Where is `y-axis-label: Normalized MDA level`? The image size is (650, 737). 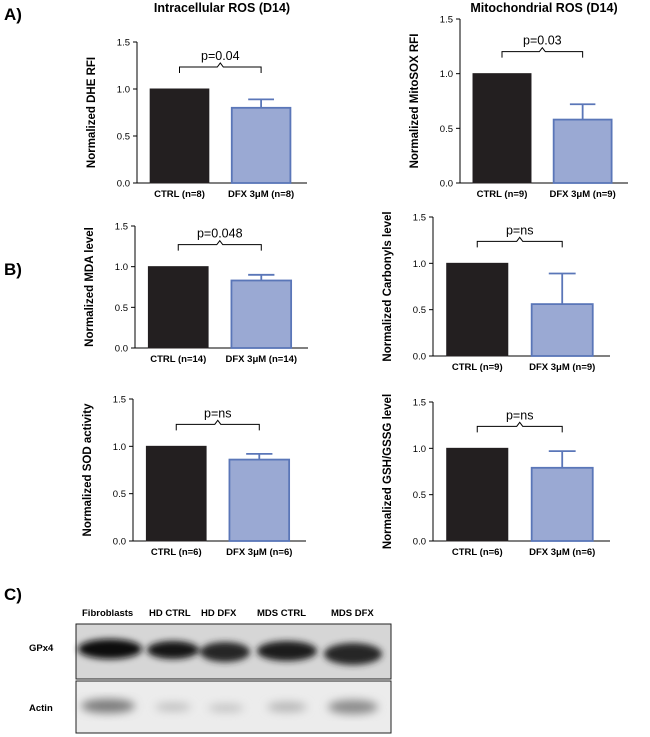
y-axis-label: Normalized MDA level is located at coordinates (90, 287).